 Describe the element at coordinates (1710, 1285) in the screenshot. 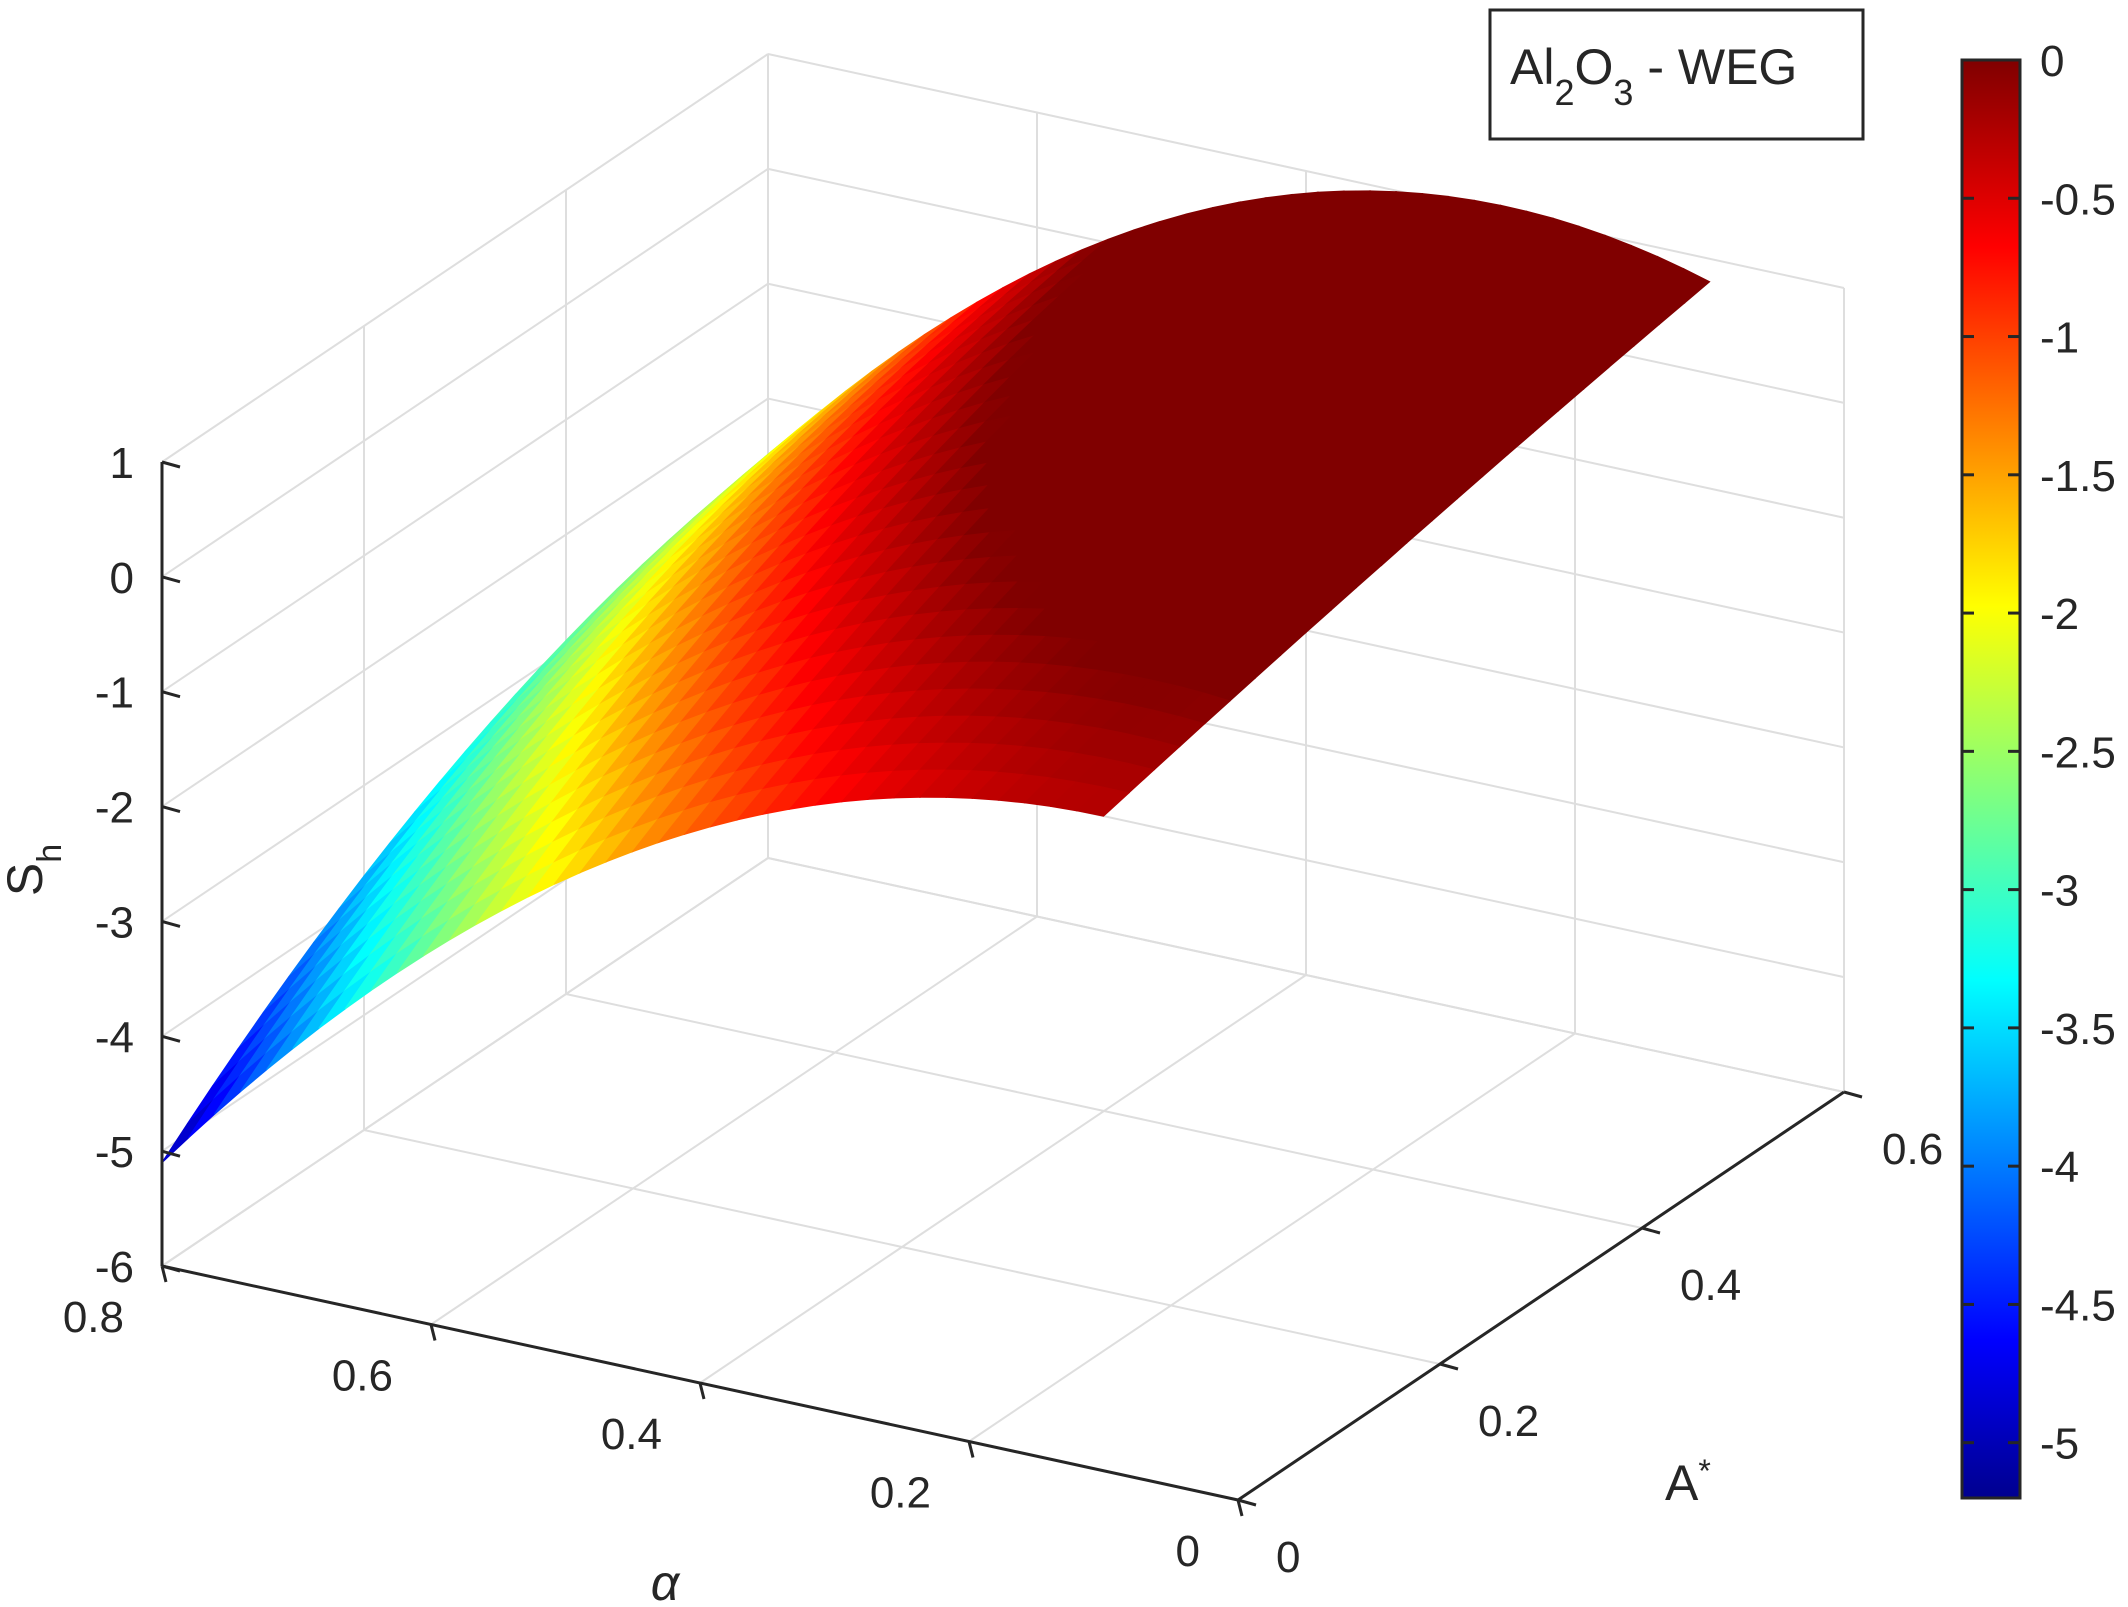

I see `y-tick-label: 0.4` at that location.